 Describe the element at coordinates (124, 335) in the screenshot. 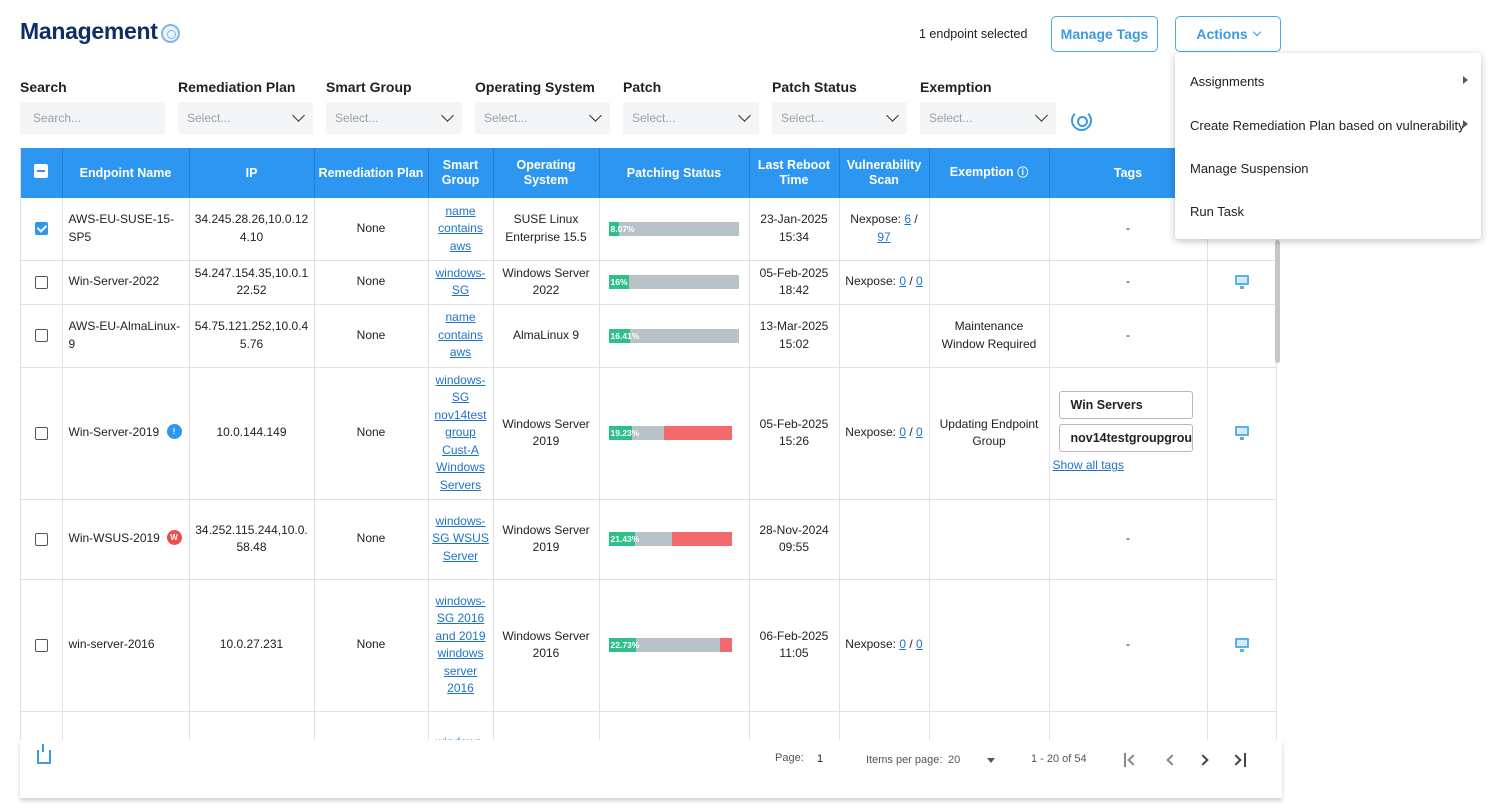

I see `endpoint-name: AWS-EU-AlmaLinux-9` at that location.